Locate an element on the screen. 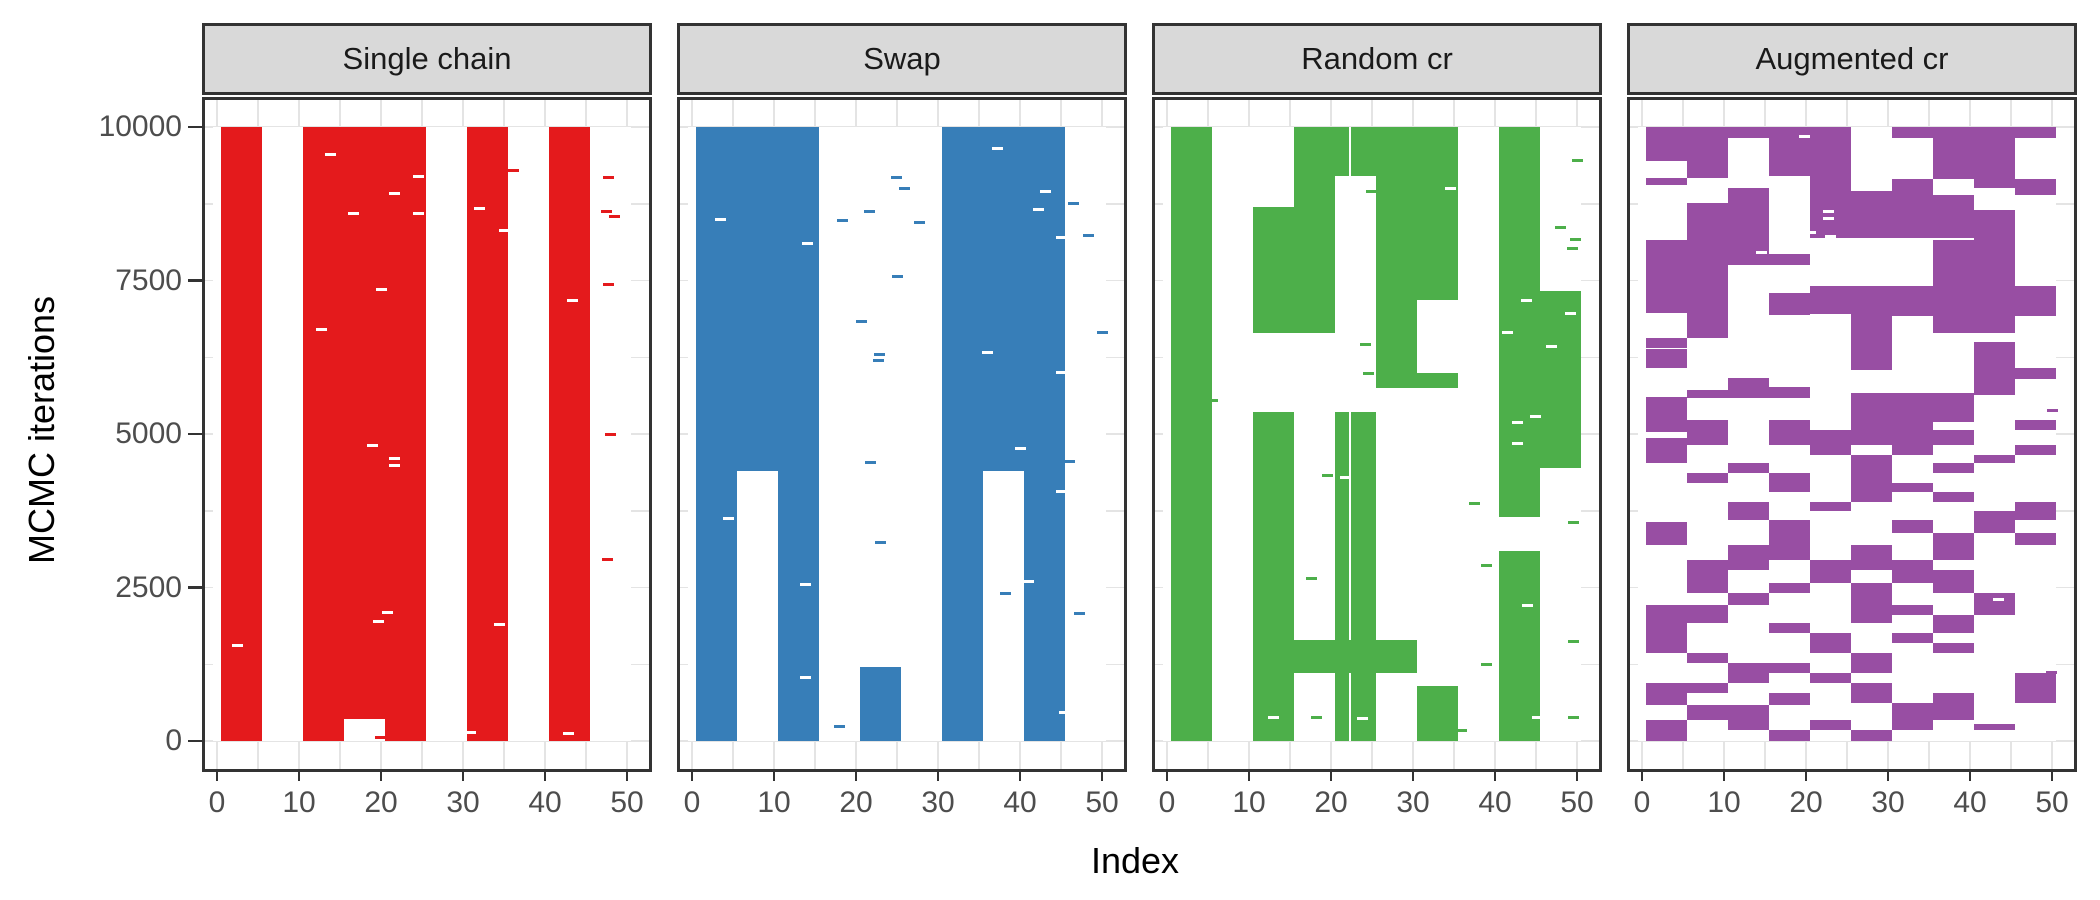  facet-strip: Random cr is located at coordinates (1377, 59).